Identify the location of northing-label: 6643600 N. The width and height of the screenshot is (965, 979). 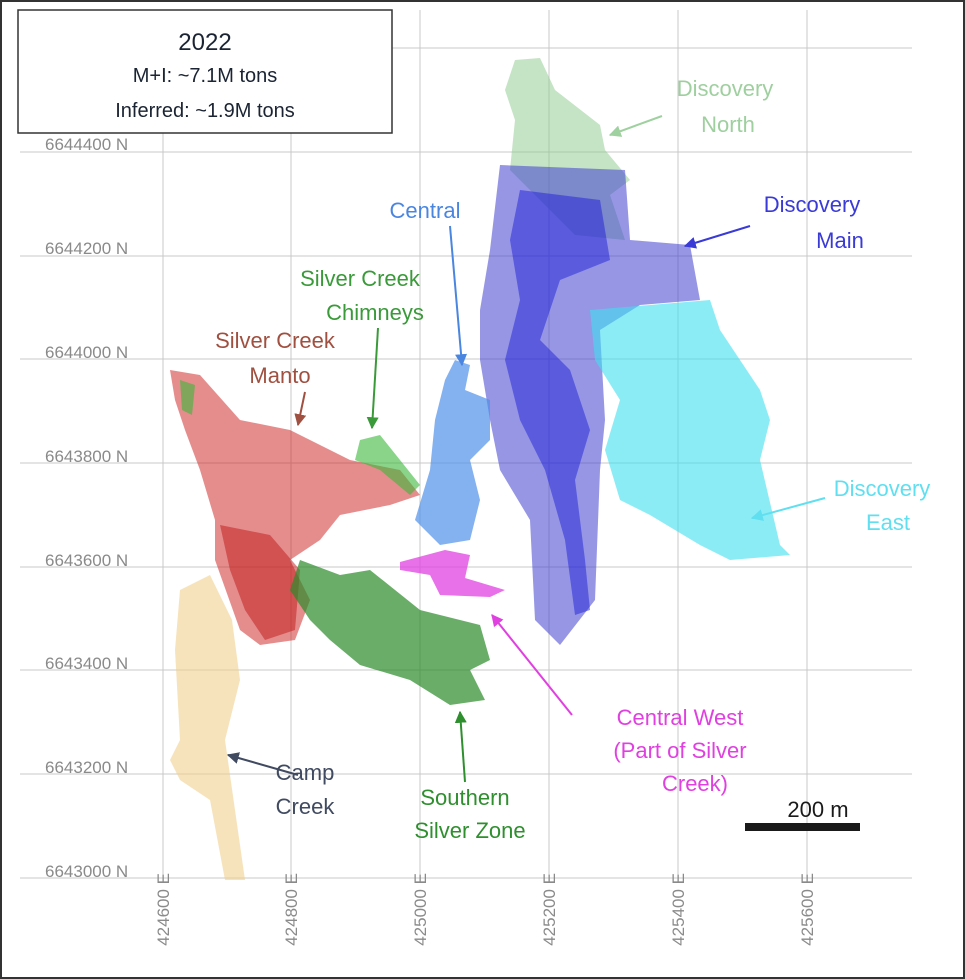
(86, 560).